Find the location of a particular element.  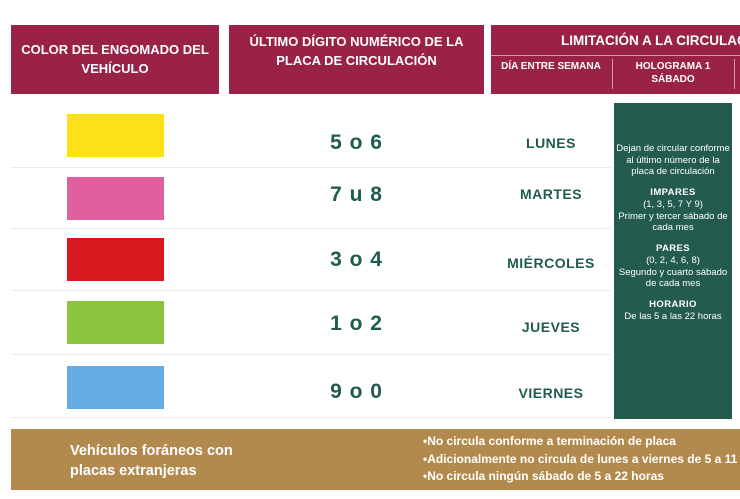

header-divider is located at coordinates (615, 55).